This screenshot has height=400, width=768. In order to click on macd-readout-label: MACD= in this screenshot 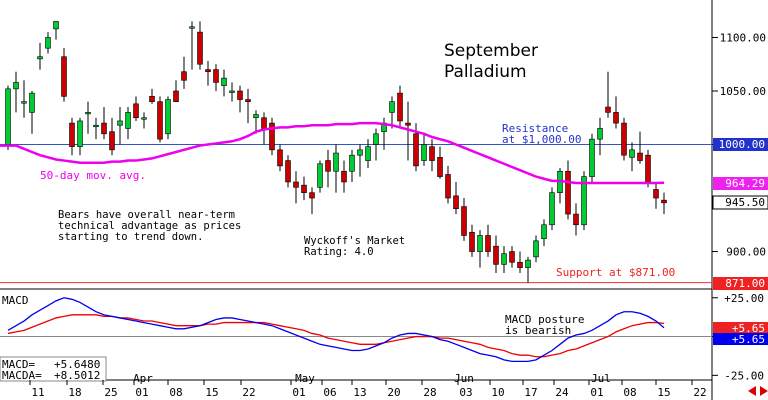, I will do `click(18, 364)`.